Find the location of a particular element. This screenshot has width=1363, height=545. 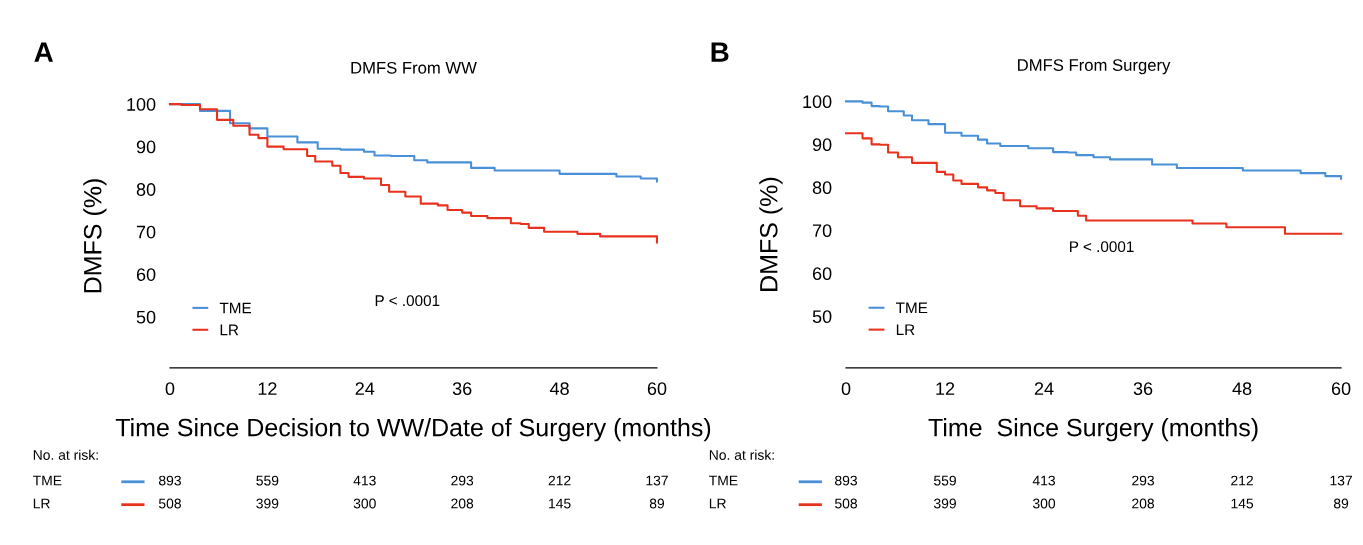

x-axis-title: Time Since Decision to WW/Date of Surgery (months) is located at coordinates (413, 430).